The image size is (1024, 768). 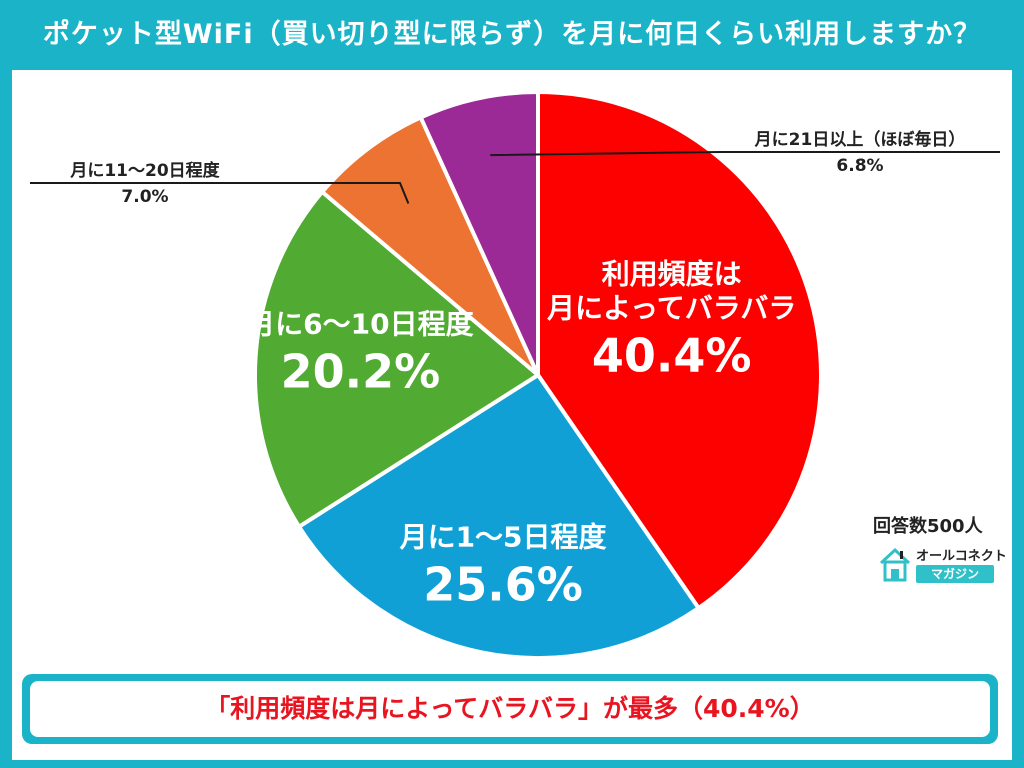 I want to click on slice-value: 20.2%, so click(x=361, y=371).